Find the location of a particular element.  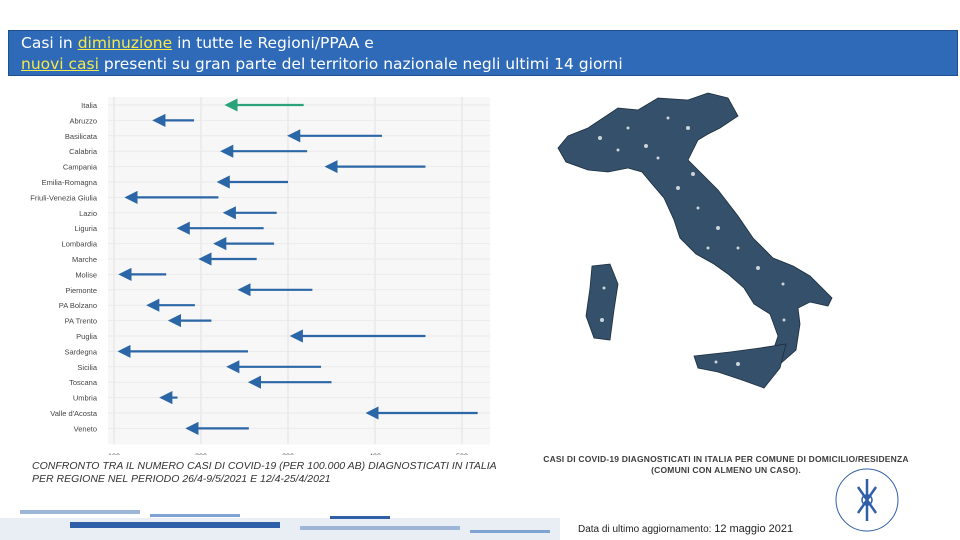

category-label: Sardegna is located at coordinates (80, 351).